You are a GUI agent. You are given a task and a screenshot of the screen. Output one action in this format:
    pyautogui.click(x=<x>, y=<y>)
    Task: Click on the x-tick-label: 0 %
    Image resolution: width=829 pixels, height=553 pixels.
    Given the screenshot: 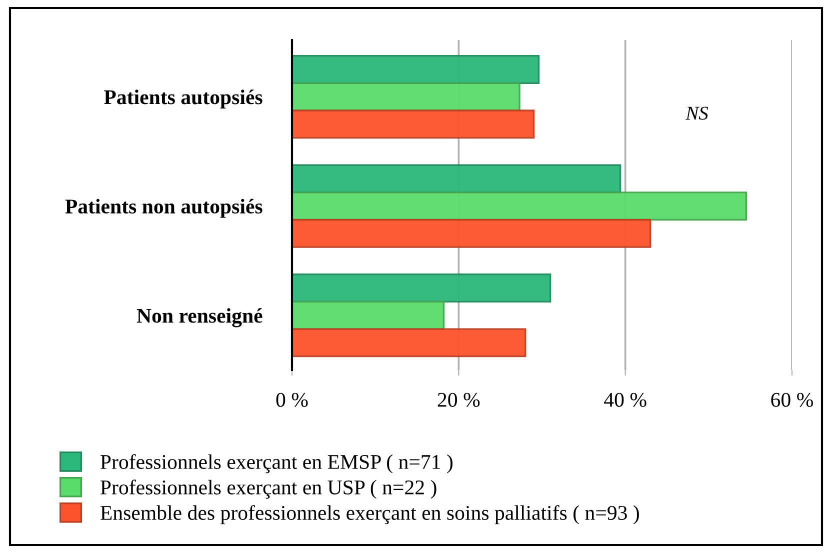 What is the action you would take?
    pyautogui.click(x=292, y=399)
    